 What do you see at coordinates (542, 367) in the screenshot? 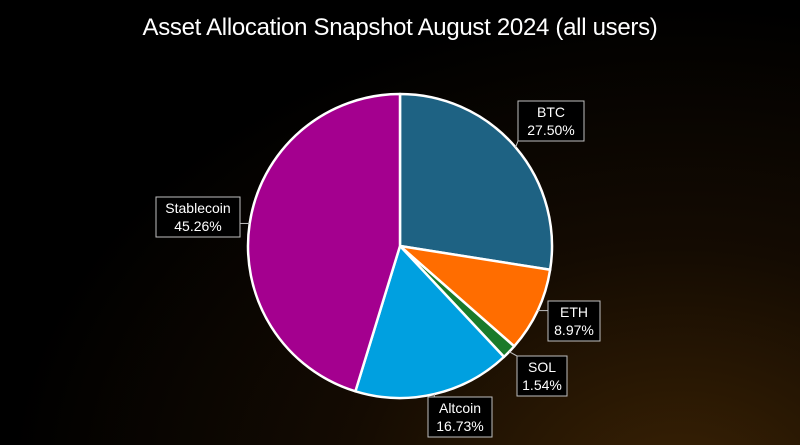
I see `slice-label-sol: SOL` at bounding box center [542, 367].